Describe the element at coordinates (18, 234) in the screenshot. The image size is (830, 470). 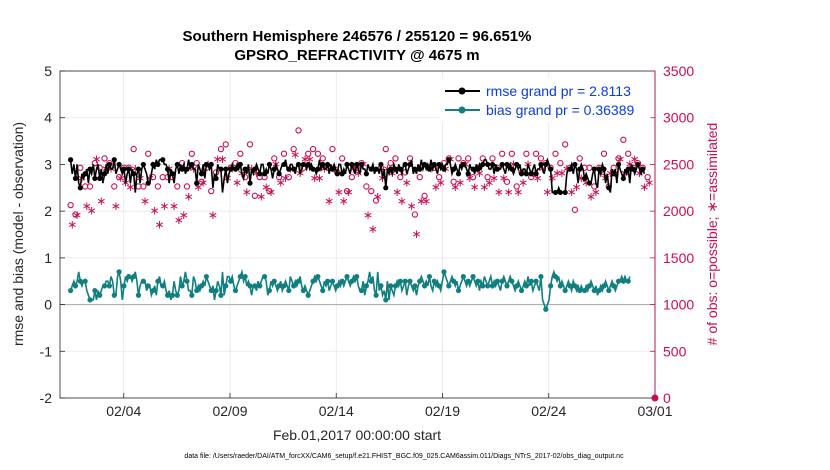
I see `y-axis-label-left: rmse and bias (model - observation)` at that location.